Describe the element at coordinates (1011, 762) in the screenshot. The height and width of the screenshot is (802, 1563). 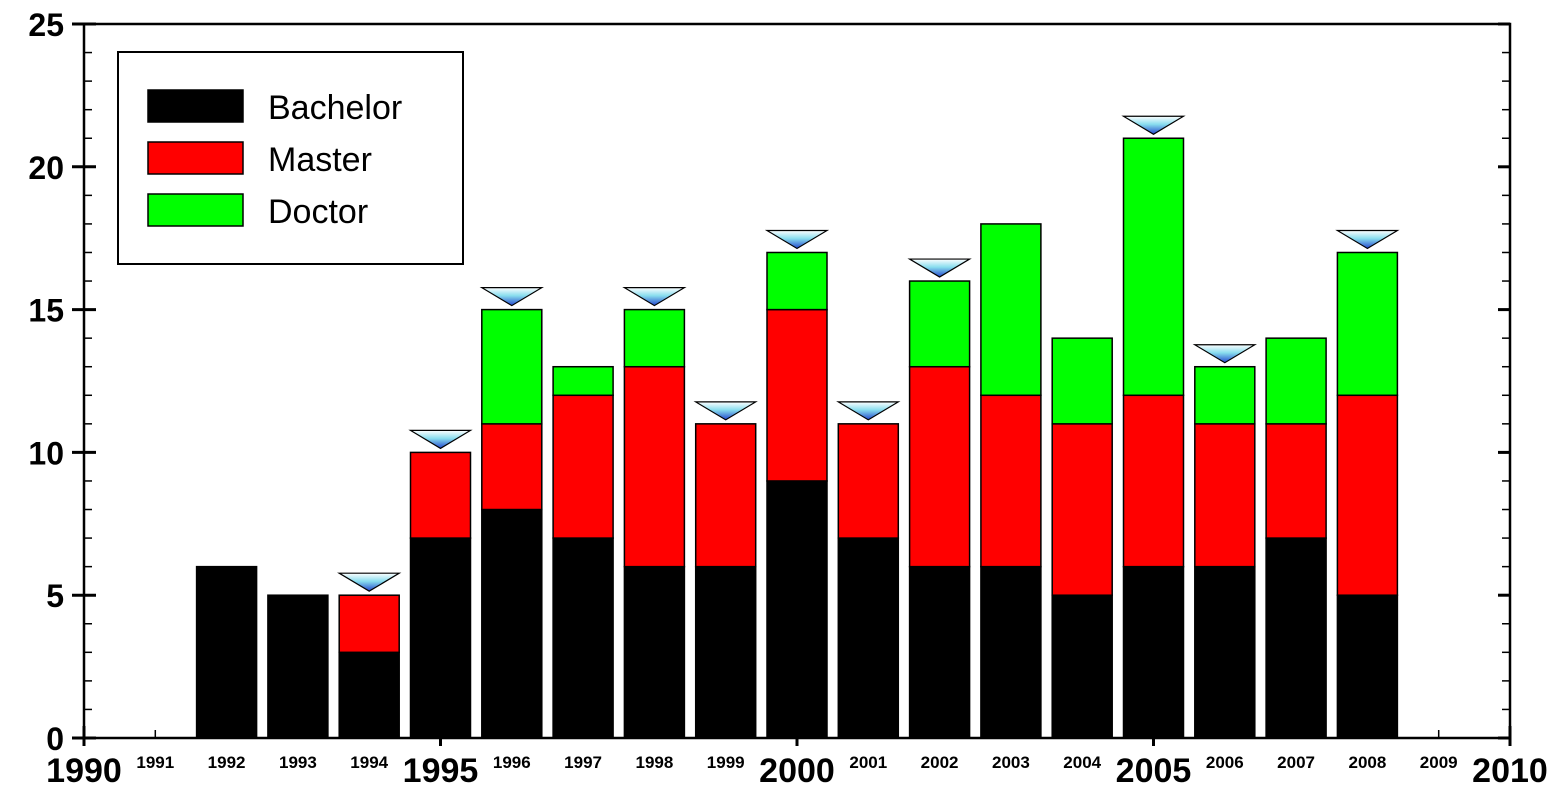
I see `x-minor-label-2003: 2003` at that location.